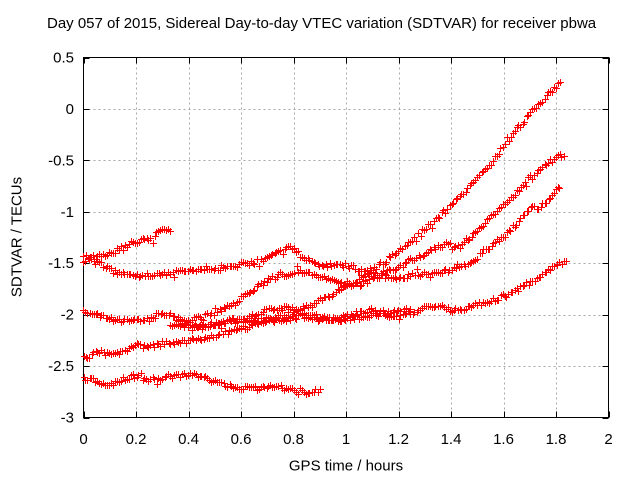  I want to click on y-tick-label: -1.5, so click(61, 263).